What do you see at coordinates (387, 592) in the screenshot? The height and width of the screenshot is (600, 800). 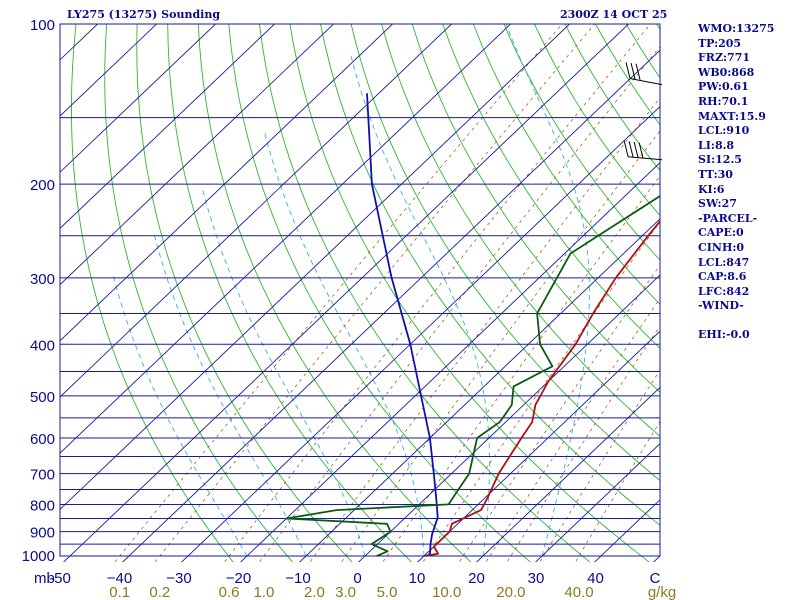 I see `mixing-ratio-label: 5.0` at bounding box center [387, 592].